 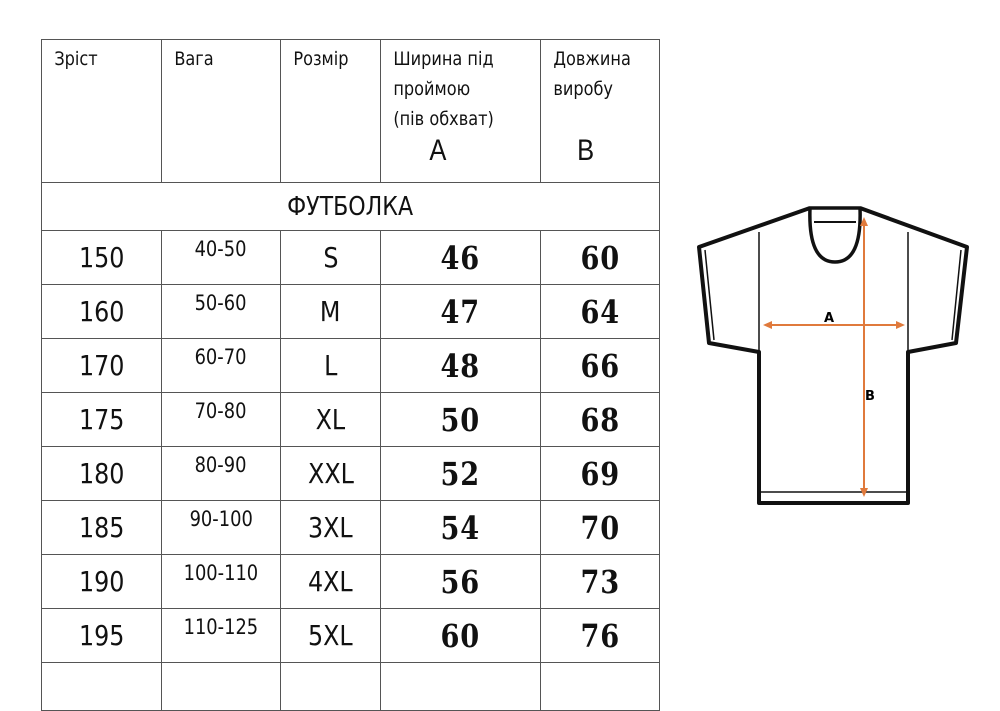 I want to click on cell-weight: 110-125, so click(x=221, y=635).